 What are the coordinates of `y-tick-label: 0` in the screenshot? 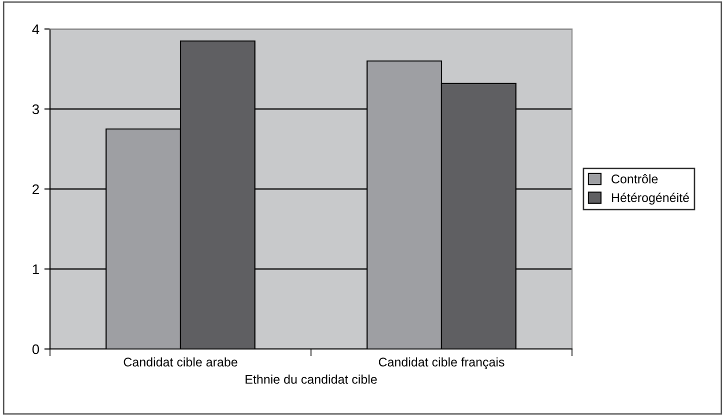 It's located at (36, 349).